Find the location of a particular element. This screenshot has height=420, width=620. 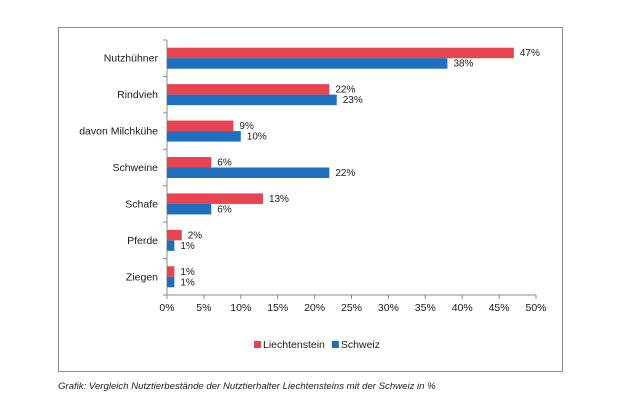

bar-liechtenstein-schafe is located at coordinates (215, 198).